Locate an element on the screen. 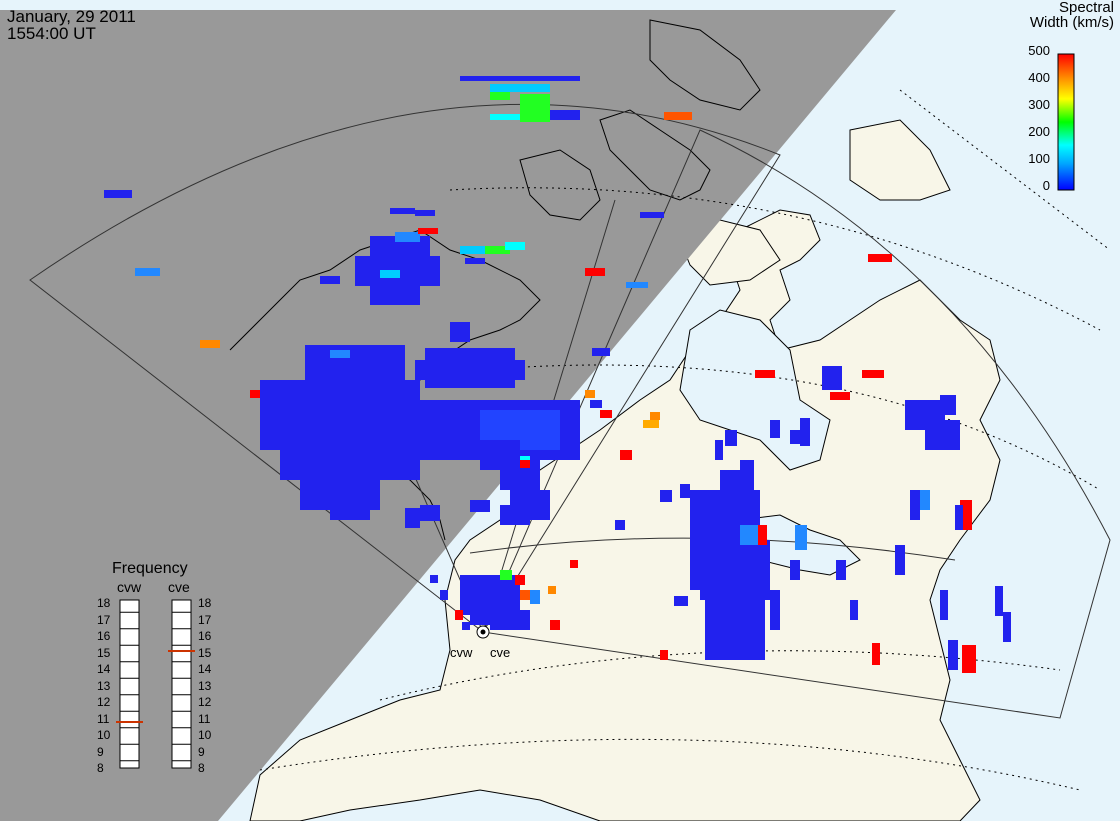  colorbar-tick: 500 is located at coordinates (1039, 50).